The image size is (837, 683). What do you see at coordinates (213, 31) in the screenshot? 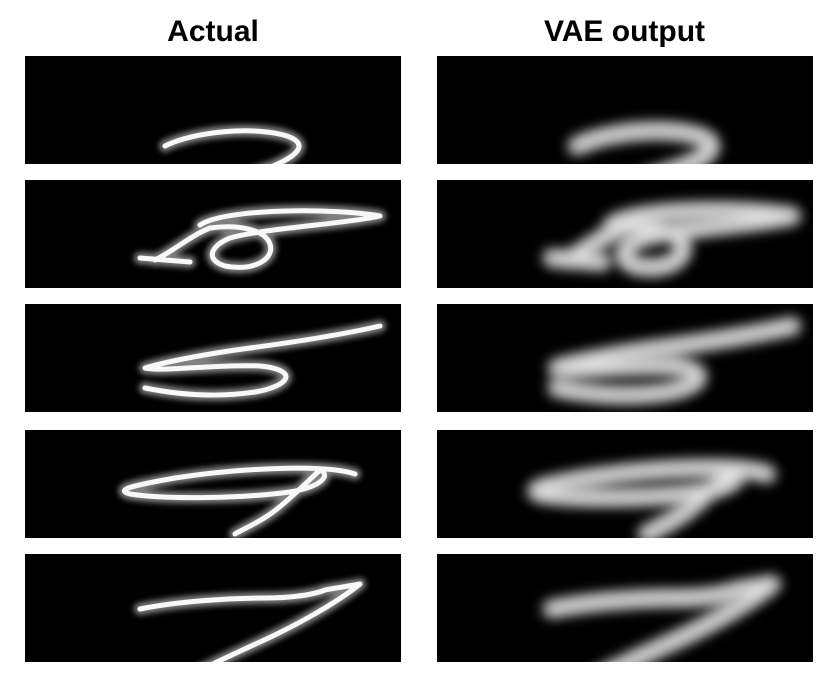
I see `actual-column-title: Actual` at bounding box center [213, 31].